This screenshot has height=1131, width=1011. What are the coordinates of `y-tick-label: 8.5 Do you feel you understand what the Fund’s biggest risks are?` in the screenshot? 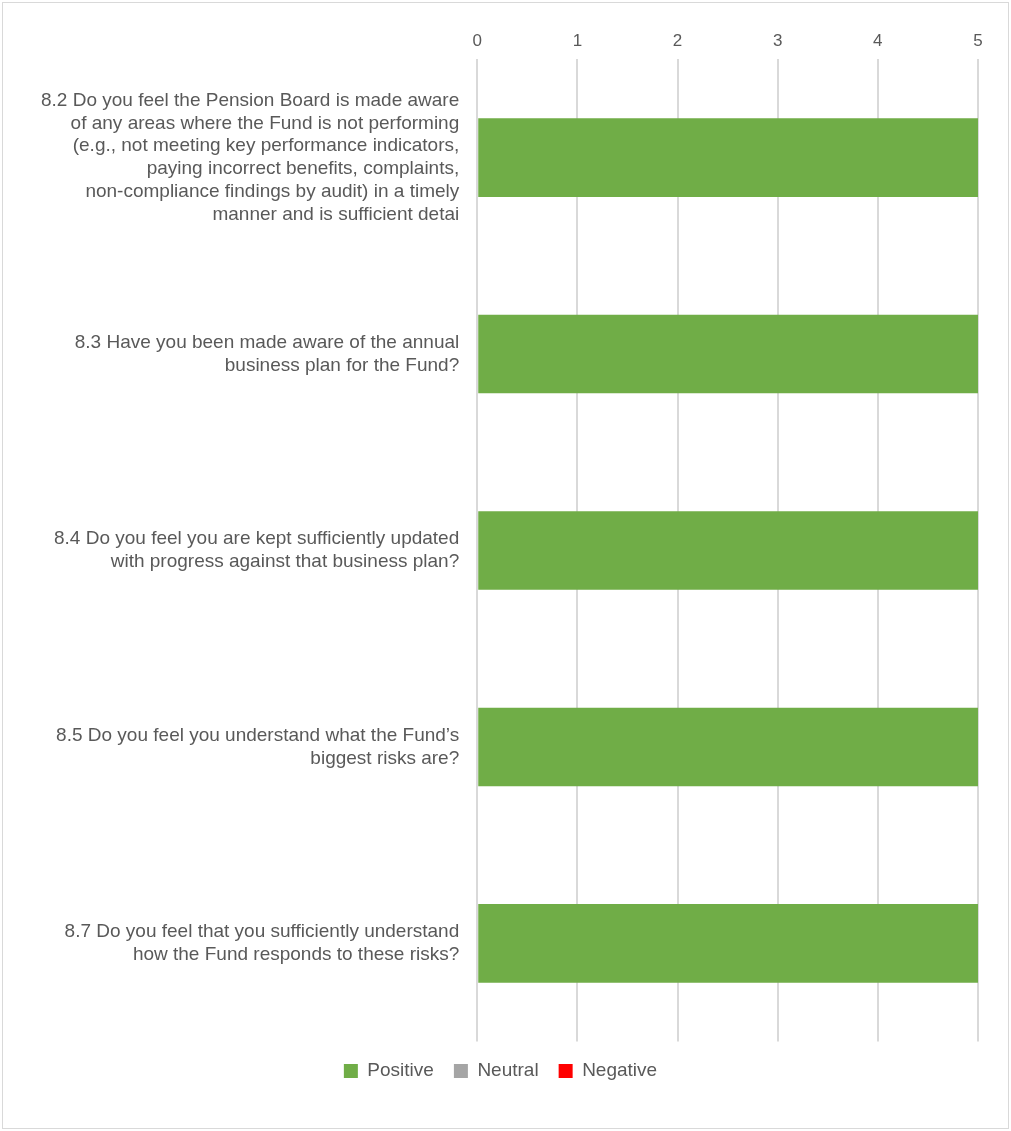 It's located at (258, 745).